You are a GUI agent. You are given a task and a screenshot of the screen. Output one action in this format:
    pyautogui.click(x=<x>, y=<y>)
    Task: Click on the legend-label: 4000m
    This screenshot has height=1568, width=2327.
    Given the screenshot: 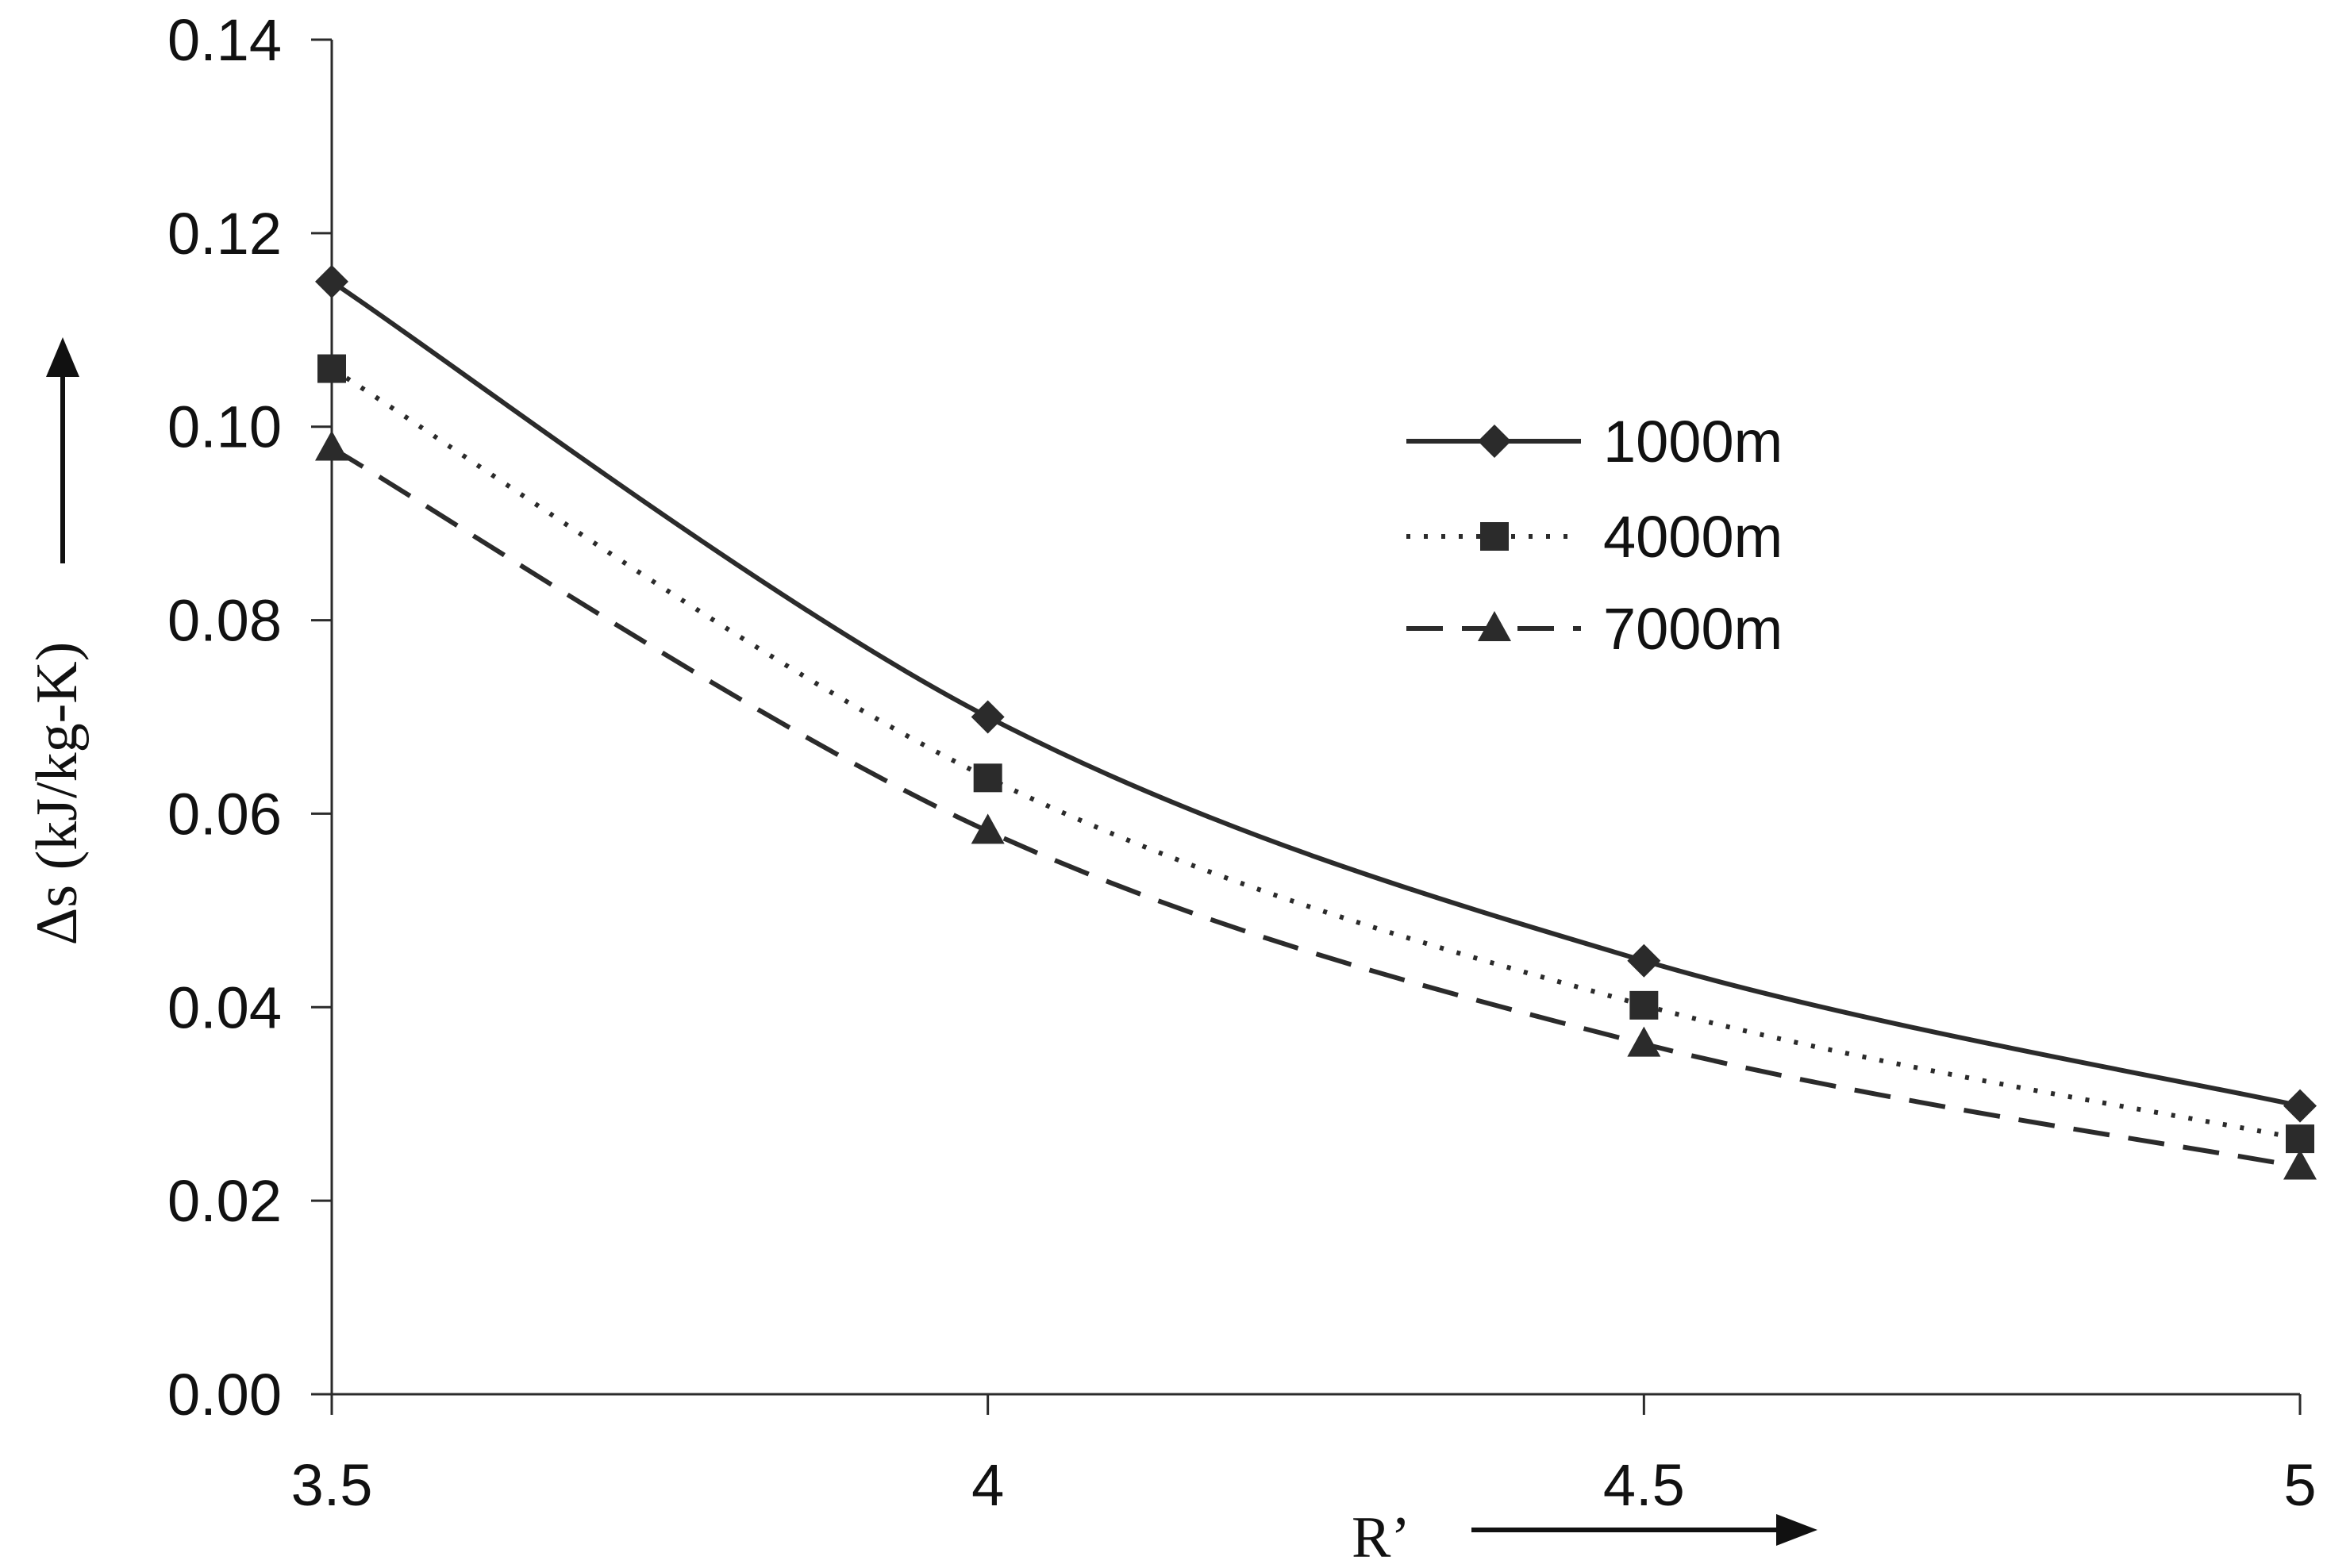 What is the action you would take?
    pyautogui.click(x=1693, y=537)
    